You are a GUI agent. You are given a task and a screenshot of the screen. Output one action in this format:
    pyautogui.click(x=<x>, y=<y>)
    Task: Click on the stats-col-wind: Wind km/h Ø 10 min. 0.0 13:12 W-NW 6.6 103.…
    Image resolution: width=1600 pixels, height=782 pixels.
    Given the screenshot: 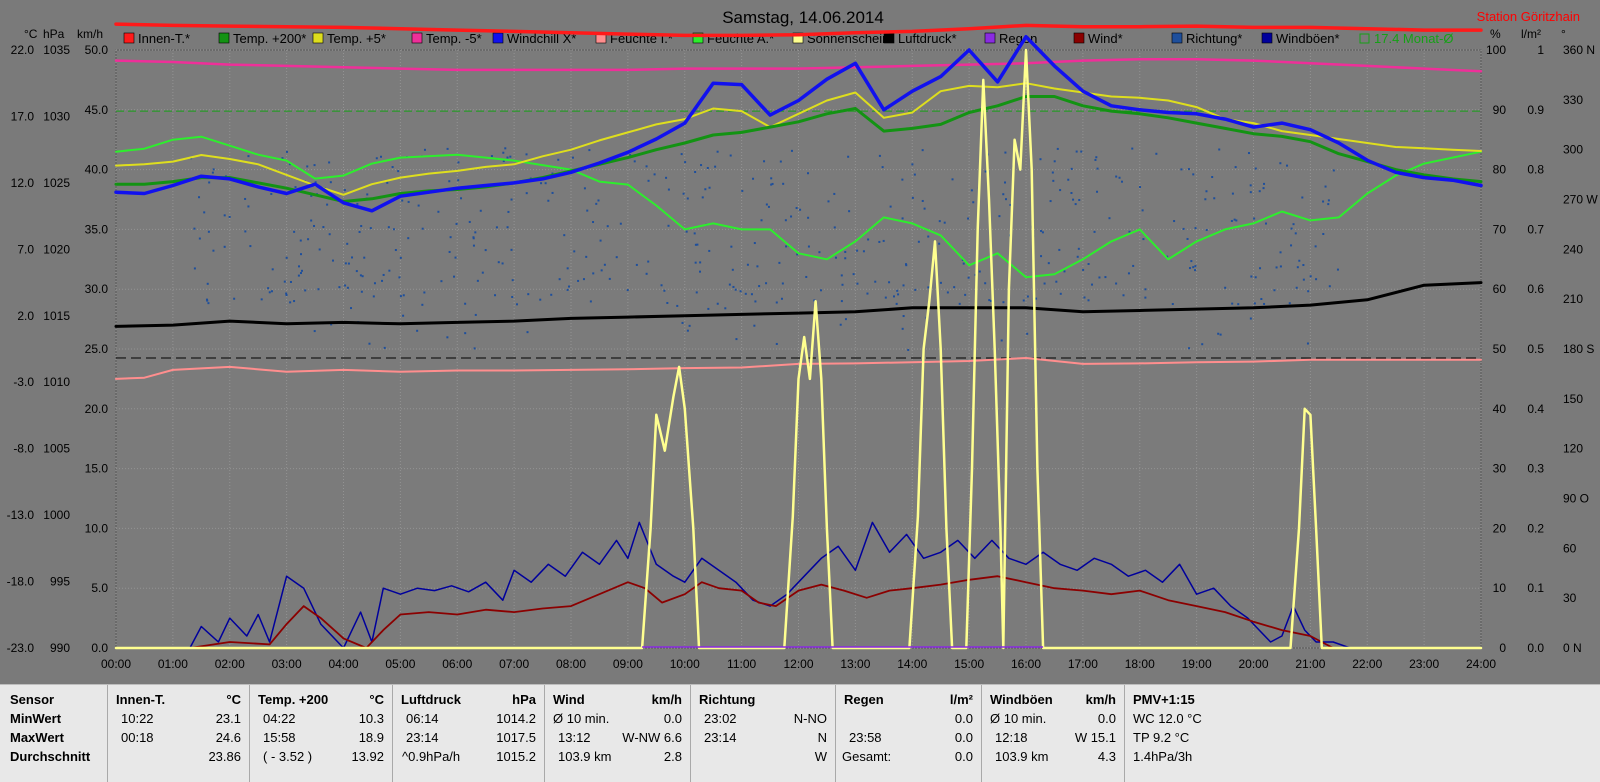 What is the action you would take?
    pyautogui.click(x=617, y=733)
    